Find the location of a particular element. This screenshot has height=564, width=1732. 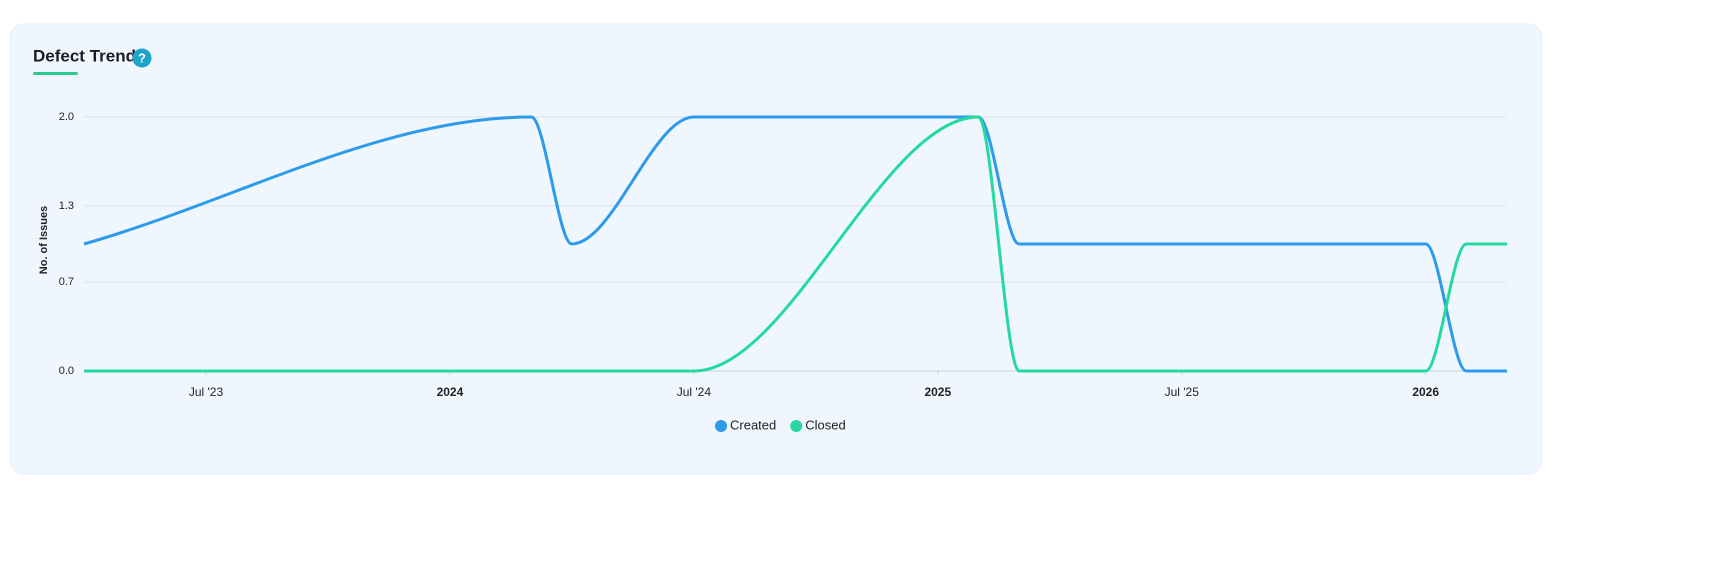

y-tick-label: 0.0 is located at coordinates (66, 371).